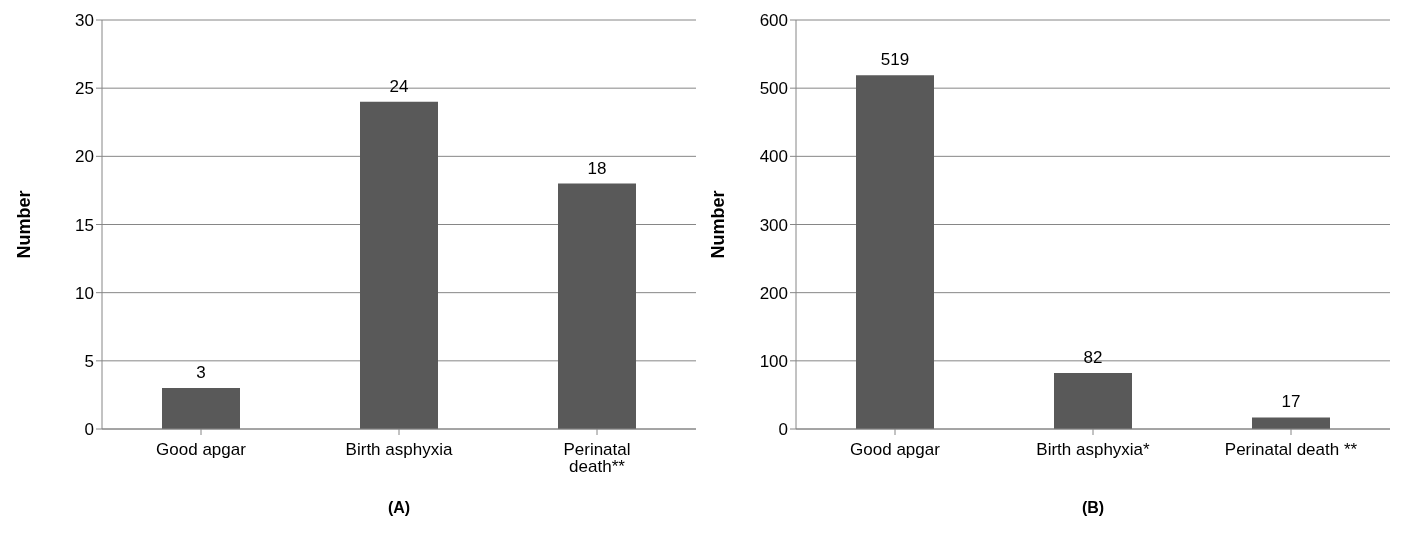 This screenshot has height=533, width=1408. I want to click on y-tick-label: 200, so click(773, 293).